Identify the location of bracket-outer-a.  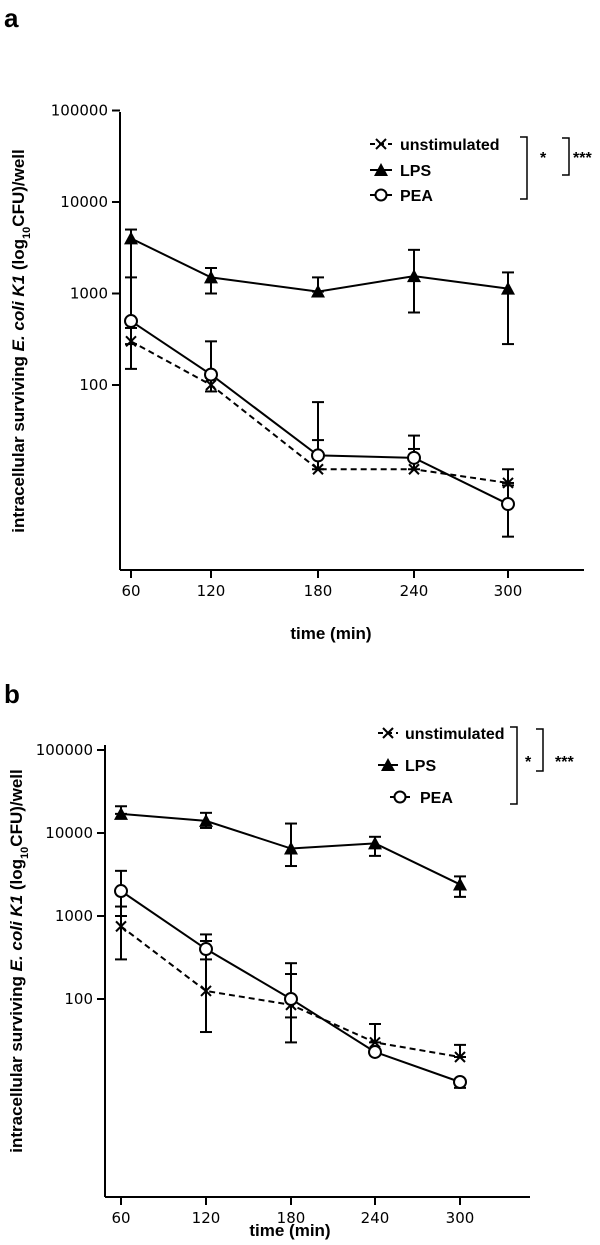
(566, 156).